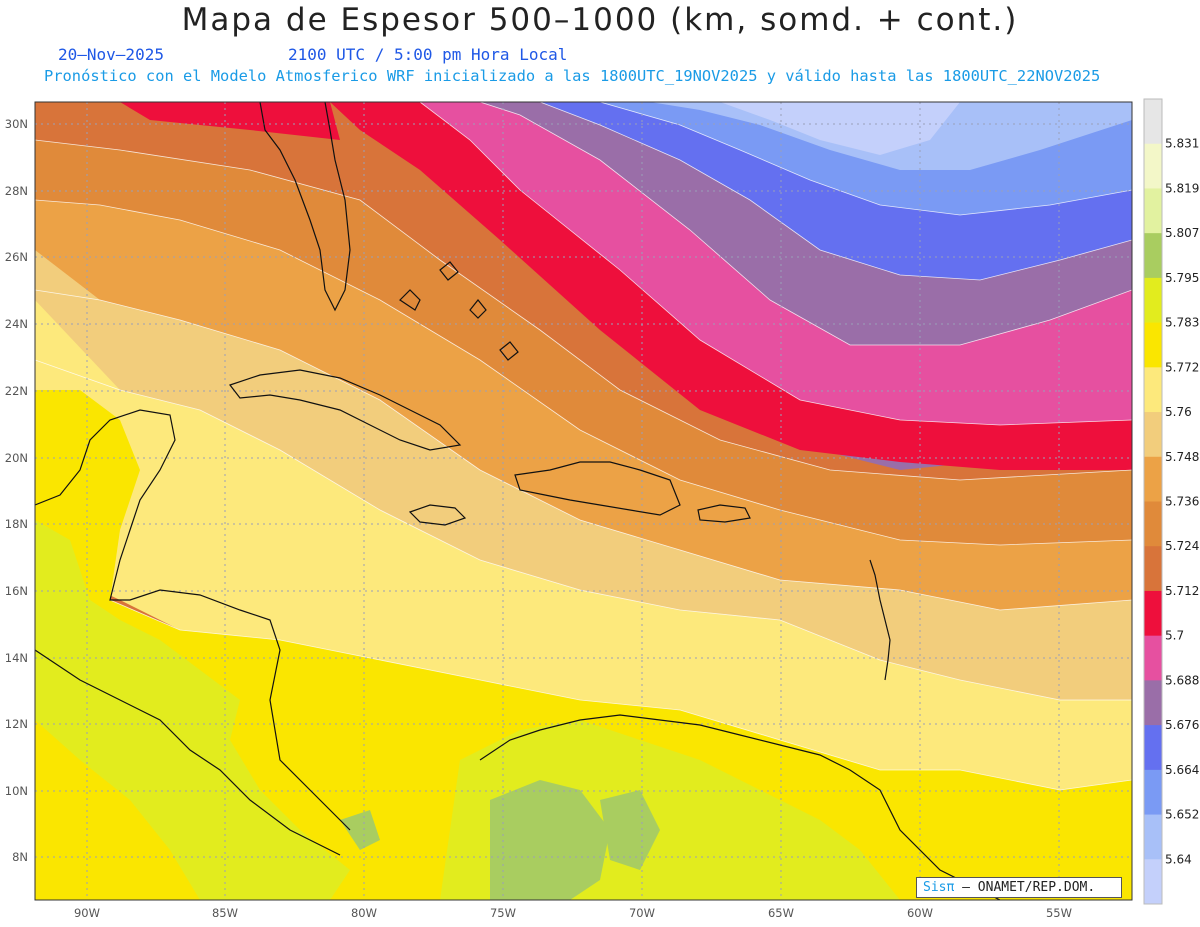  Describe the element at coordinates (87, 913) in the screenshot. I see `lon-label: 90W` at that location.